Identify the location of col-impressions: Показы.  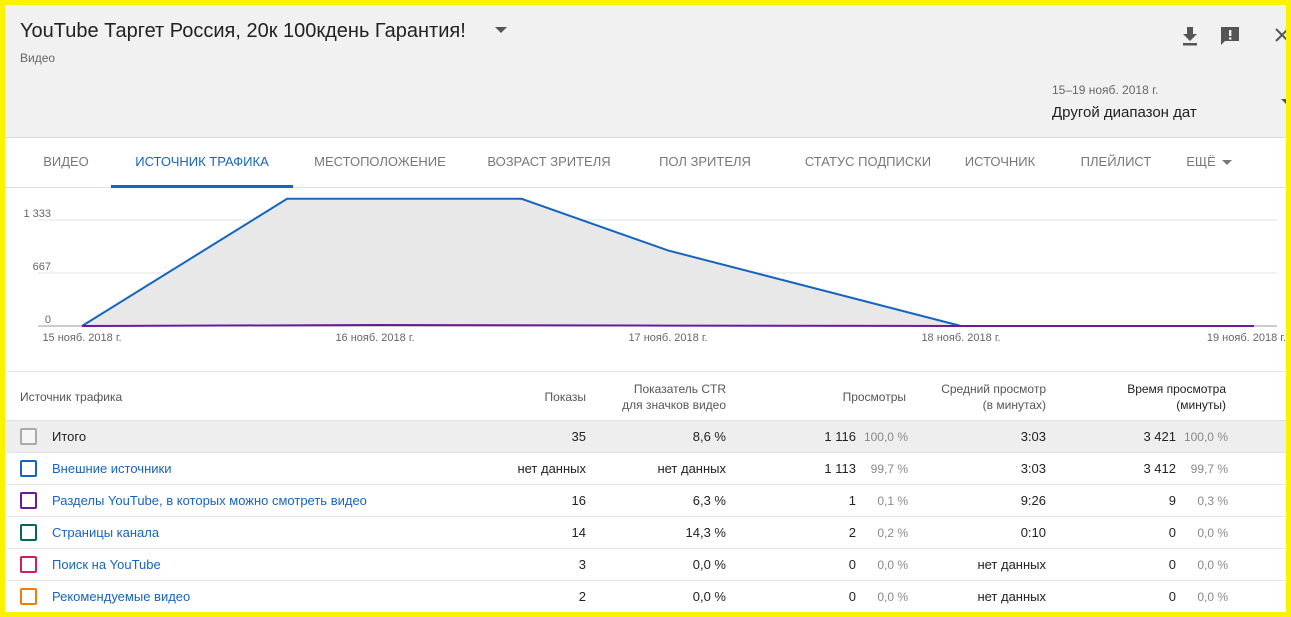
(565, 397).